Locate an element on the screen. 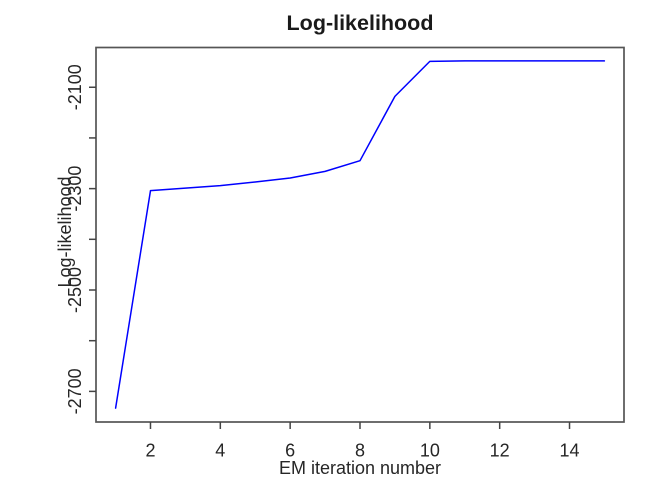  y-tick-label: -2500 is located at coordinates (75, 290).